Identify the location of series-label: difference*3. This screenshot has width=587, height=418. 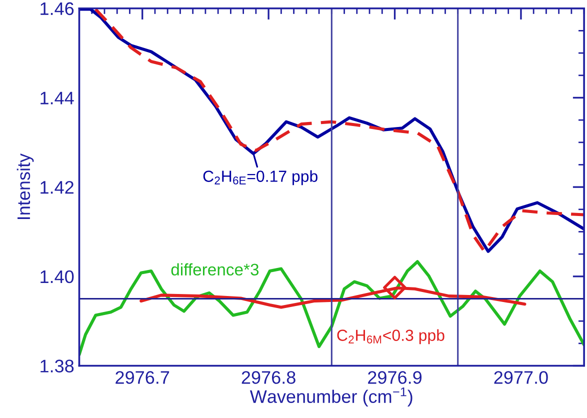
(215, 269).